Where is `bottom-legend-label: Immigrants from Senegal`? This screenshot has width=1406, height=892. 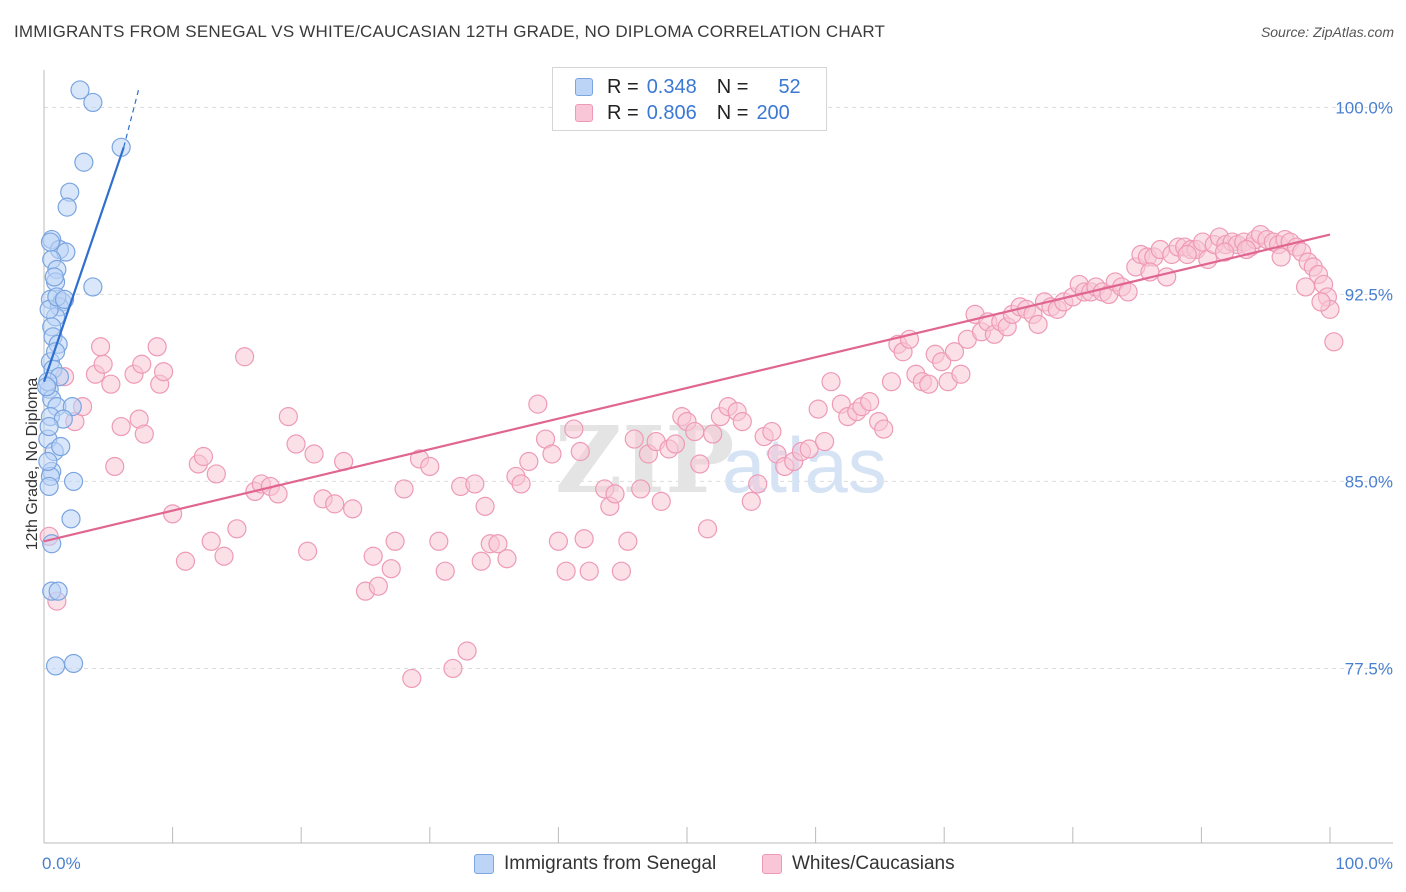
bottom-legend-label: Immigrants from Senegal is located at coordinates (610, 863).